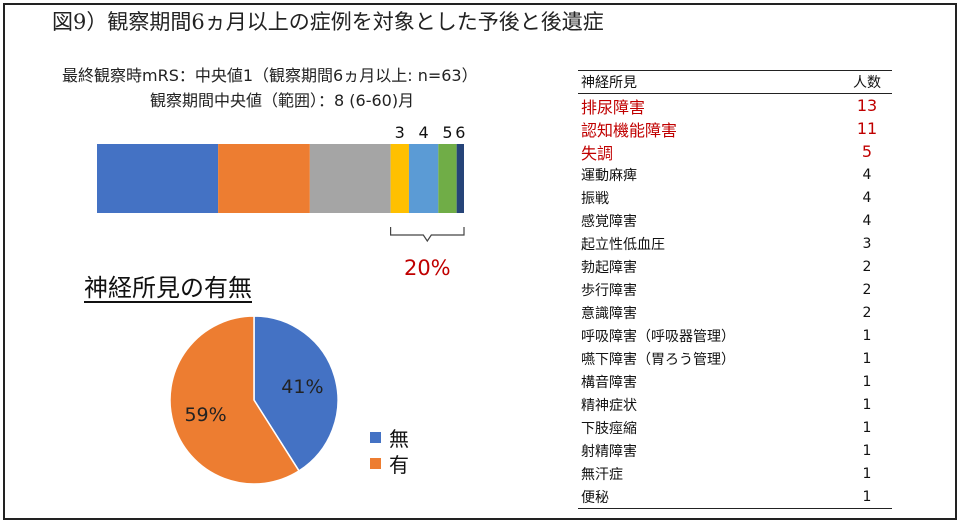 The height and width of the screenshot is (523, 960). What do you see at coordinates (735, 220) in the screenshot?
I see `table-row: 感覚障害 4` at bounding box center [735, 220].